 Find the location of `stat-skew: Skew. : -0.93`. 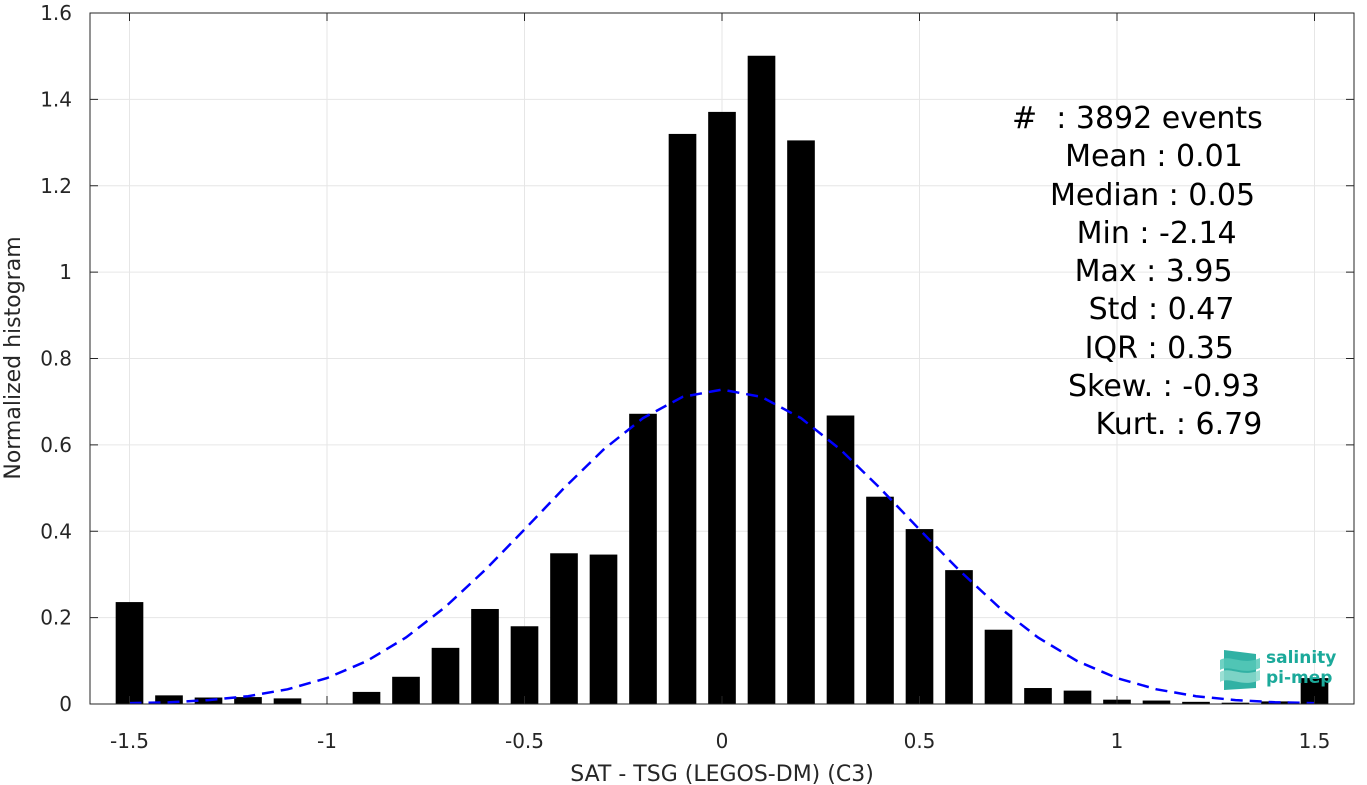

stat-skew: Skew. : -0.93 is located at coordinates (1164, 387).